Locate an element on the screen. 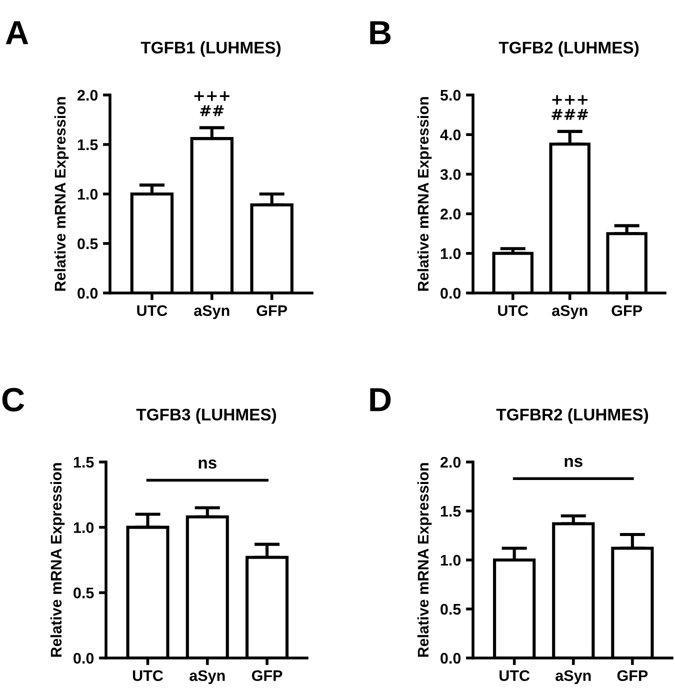 The width and height of the screenshot is (675, 694). text: B is located at coordinates (380, 32).